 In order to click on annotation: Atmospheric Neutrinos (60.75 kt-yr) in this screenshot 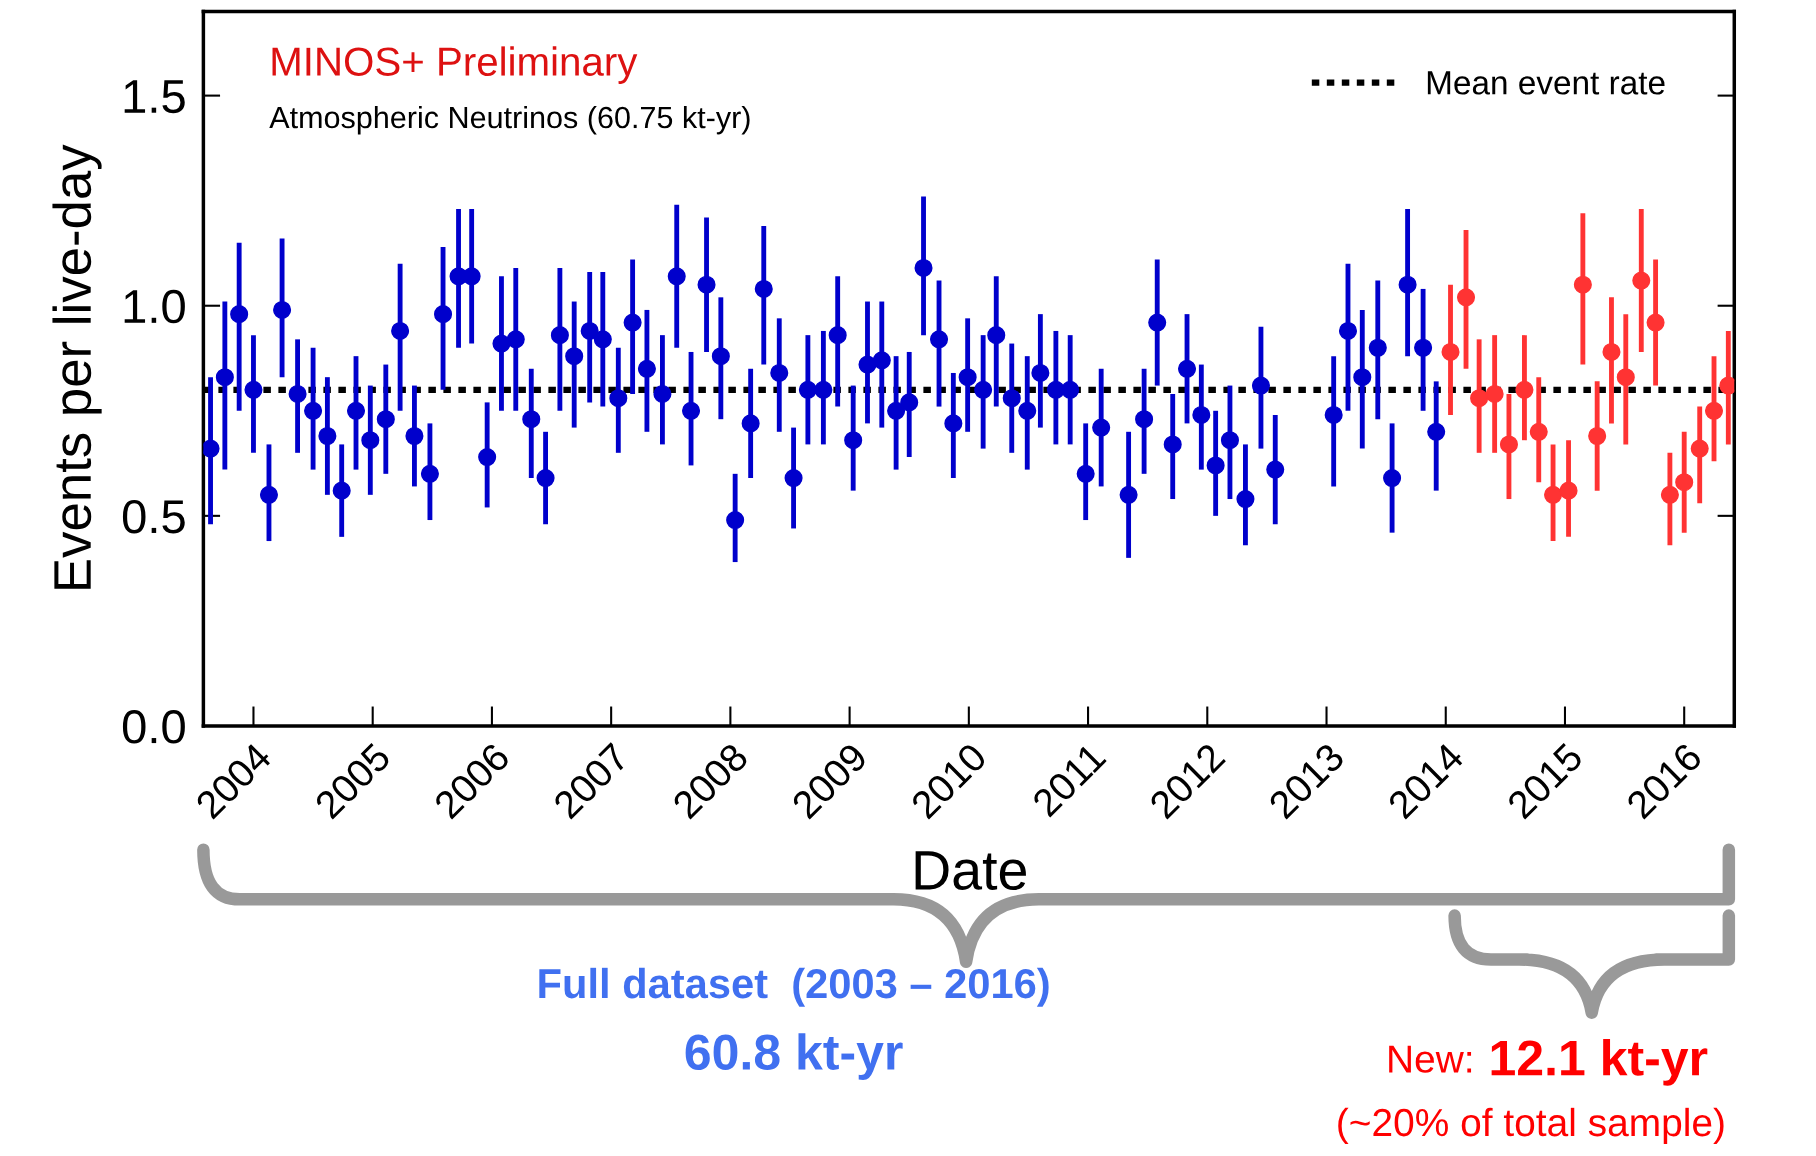, I will do `click(509, 120)`.